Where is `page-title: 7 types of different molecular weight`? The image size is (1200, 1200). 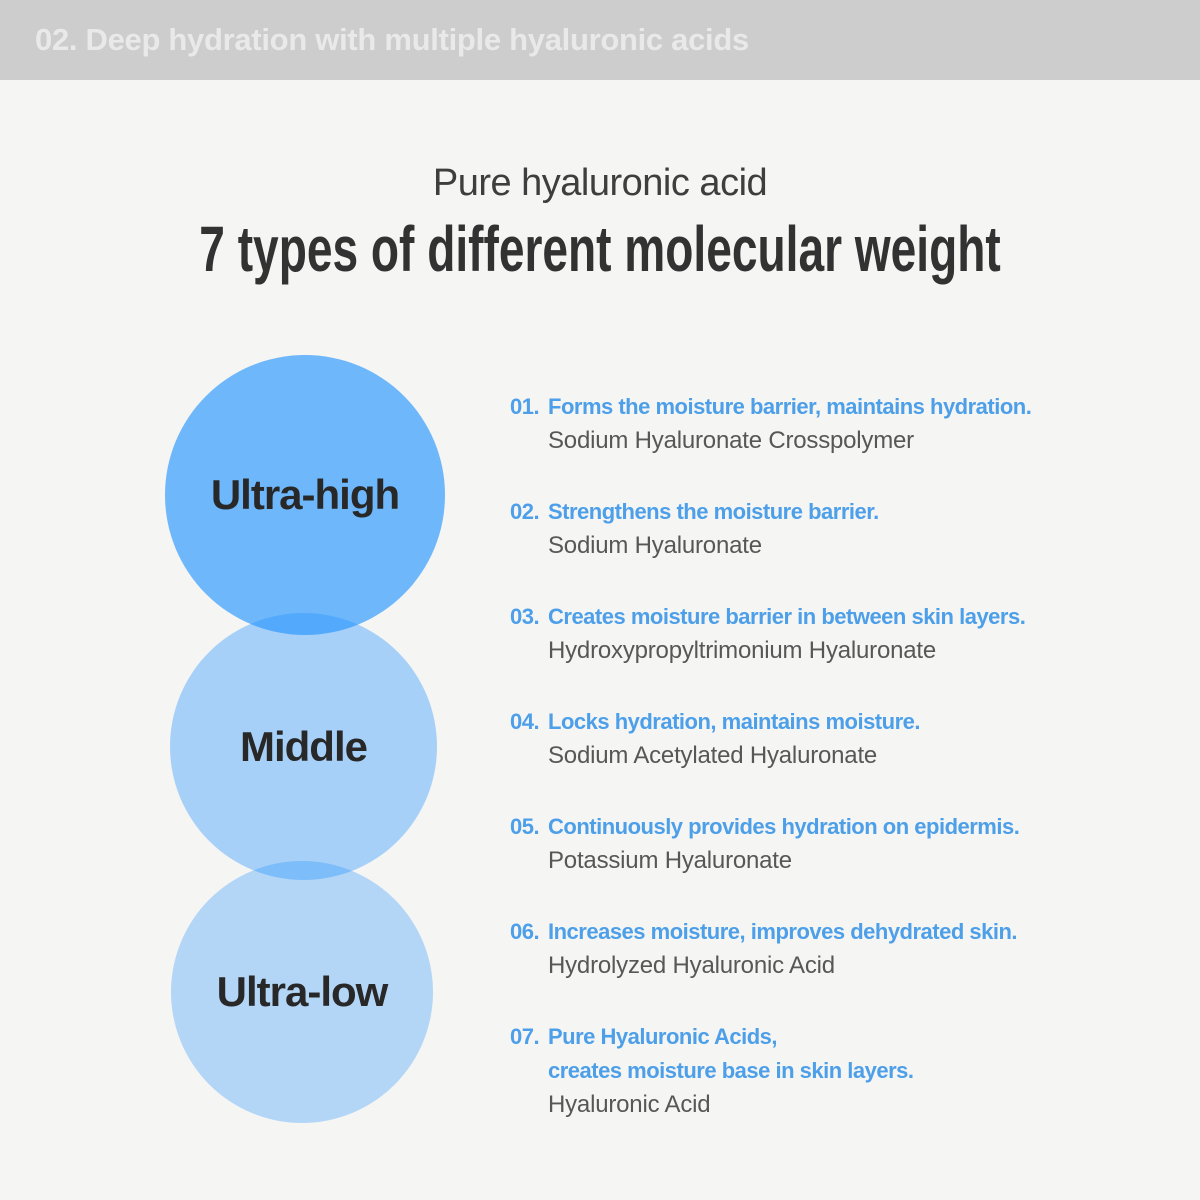 page-title: 7 types of different molecular weight is located at coordinates (600, 249).